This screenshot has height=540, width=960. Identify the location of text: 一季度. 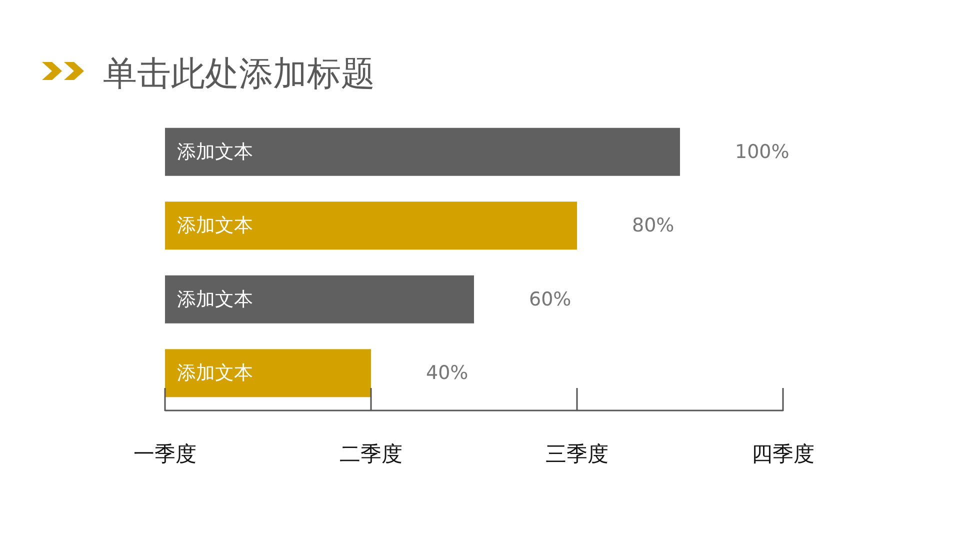
(165, 454).